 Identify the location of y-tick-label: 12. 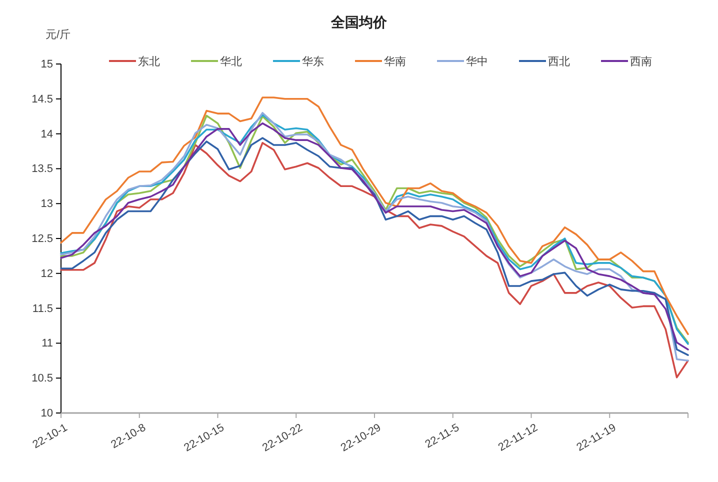
(46, 274).